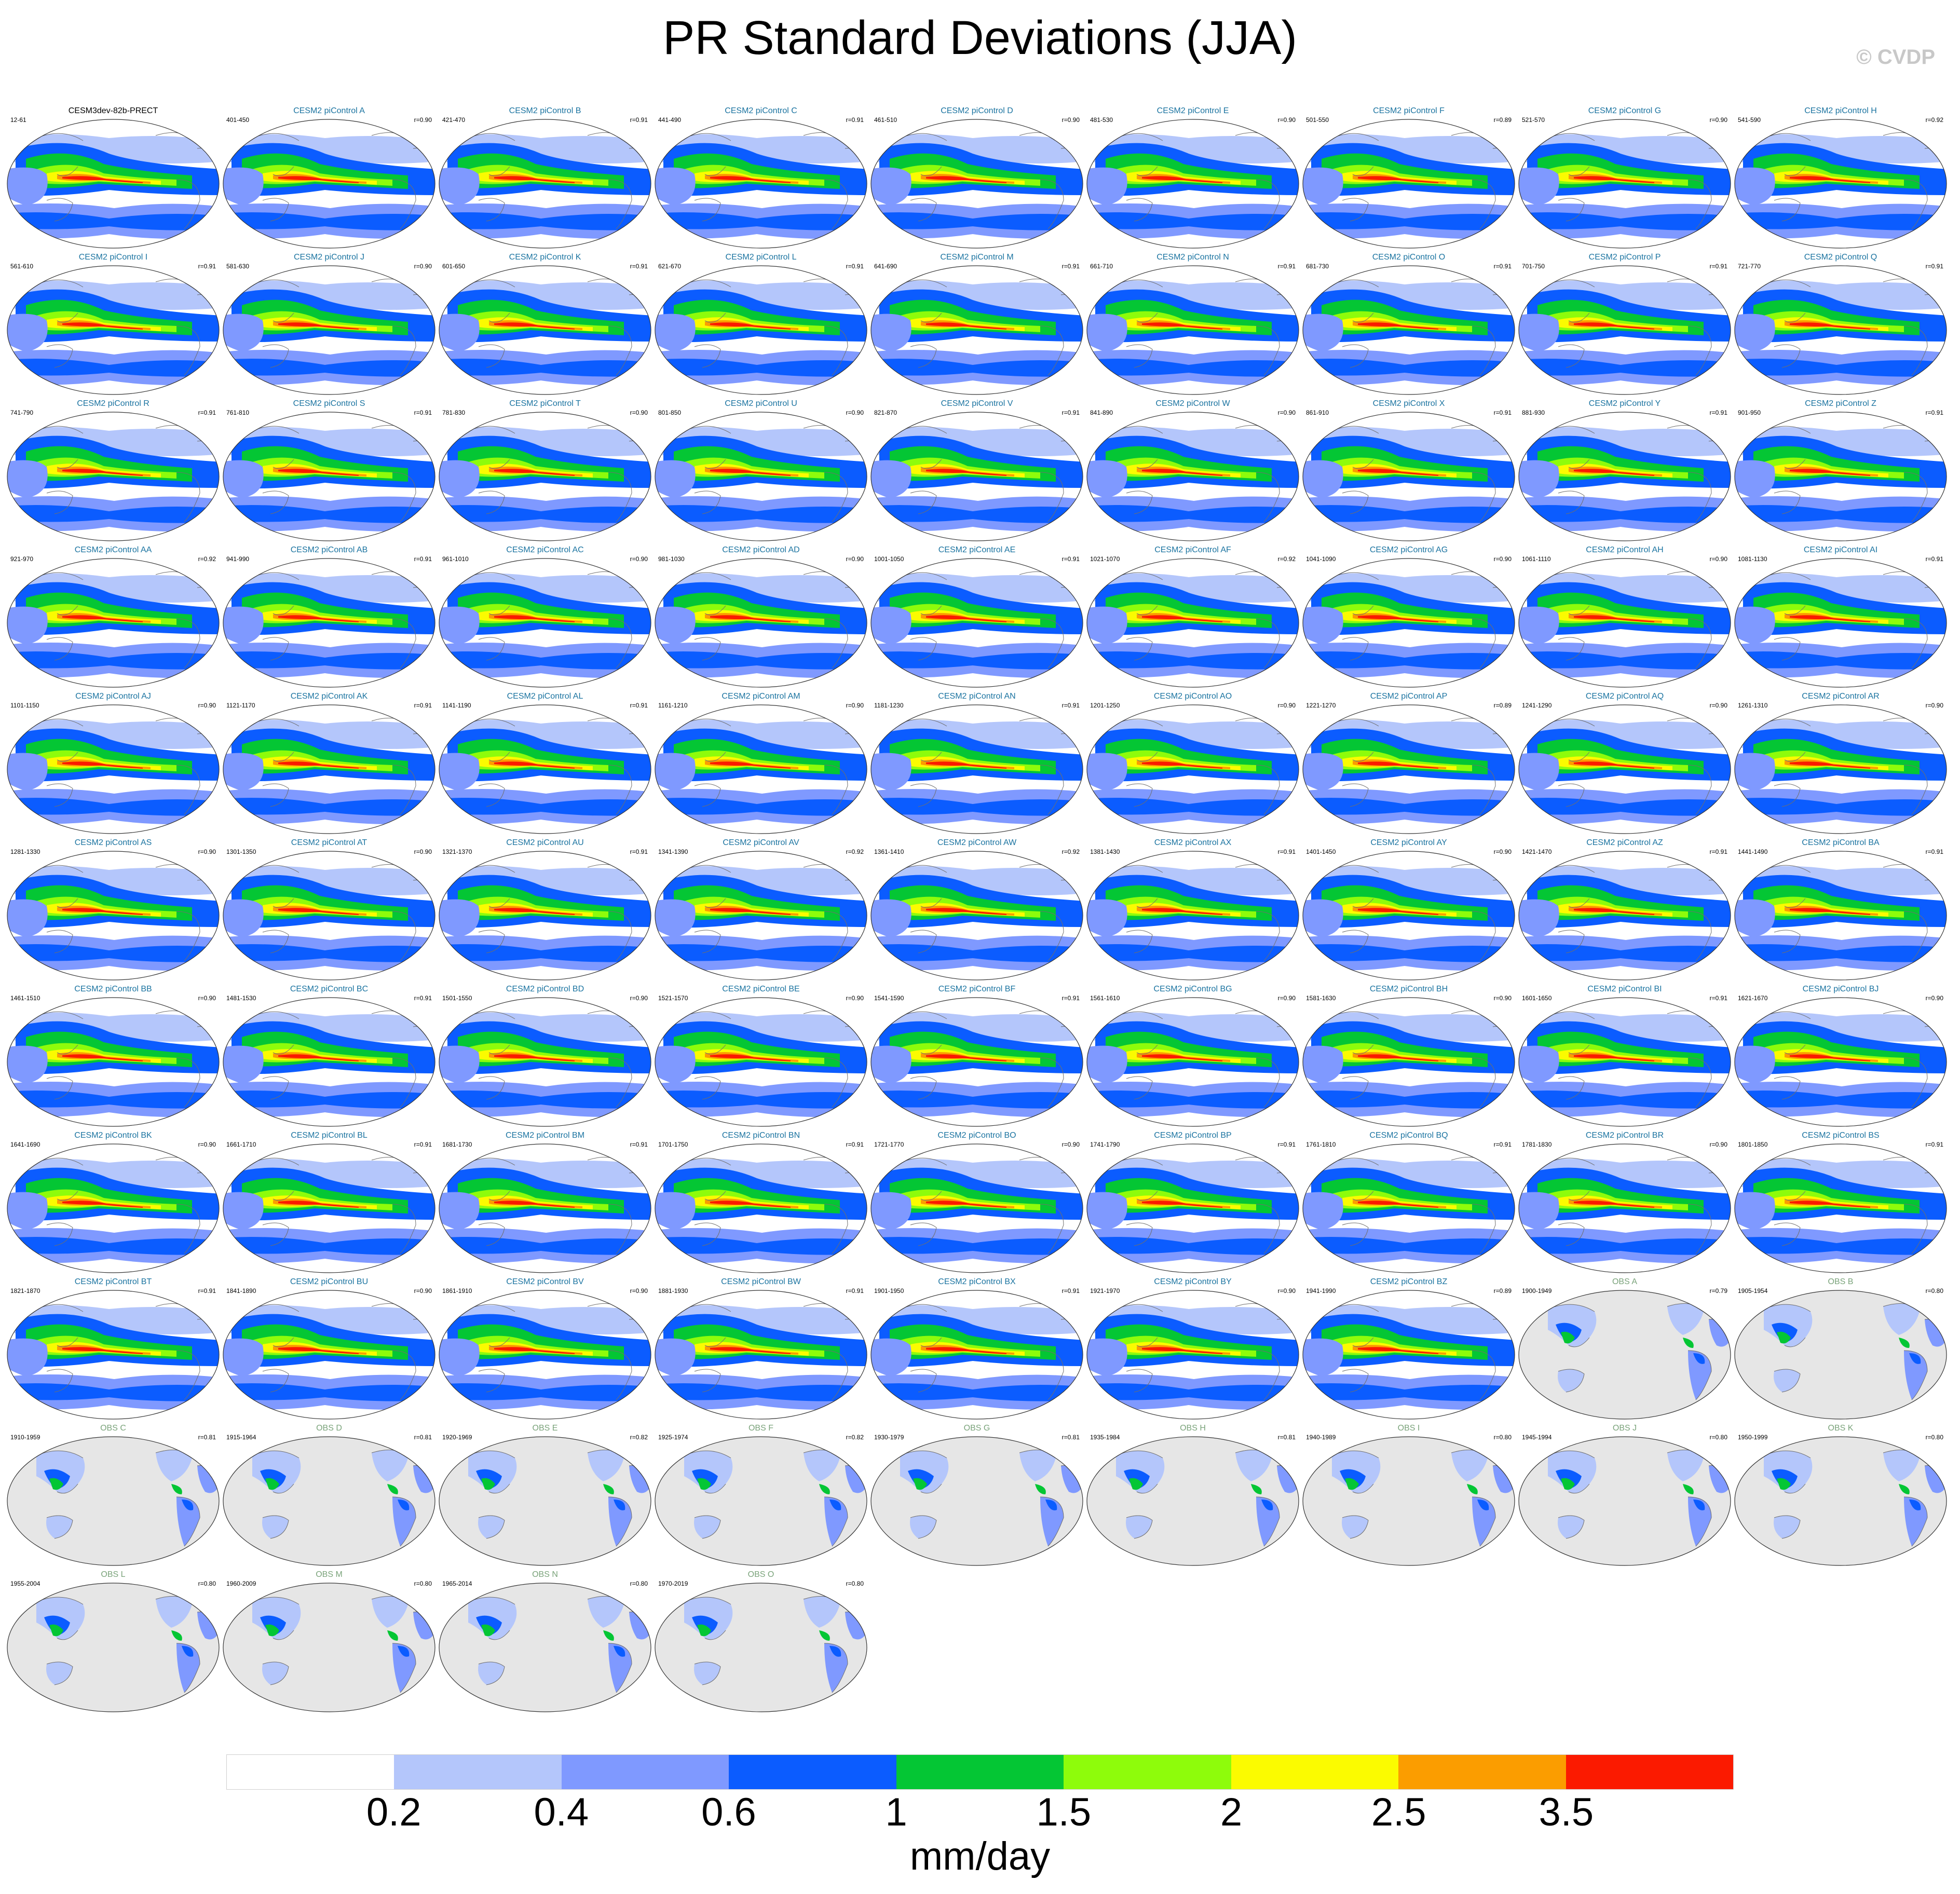  What do you see at coordinates (1192, 696) in the screenshot?
I see `panel-title: CESM2 piControl AO` at bounding box center [1192, 696].